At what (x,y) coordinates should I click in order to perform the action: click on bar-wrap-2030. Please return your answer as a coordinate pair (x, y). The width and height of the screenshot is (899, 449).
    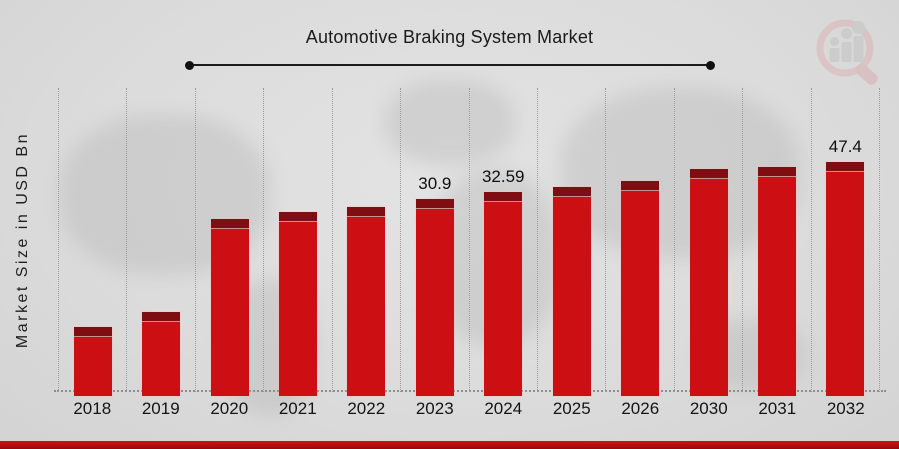
    Looking at the image, I should click on (708, 282).